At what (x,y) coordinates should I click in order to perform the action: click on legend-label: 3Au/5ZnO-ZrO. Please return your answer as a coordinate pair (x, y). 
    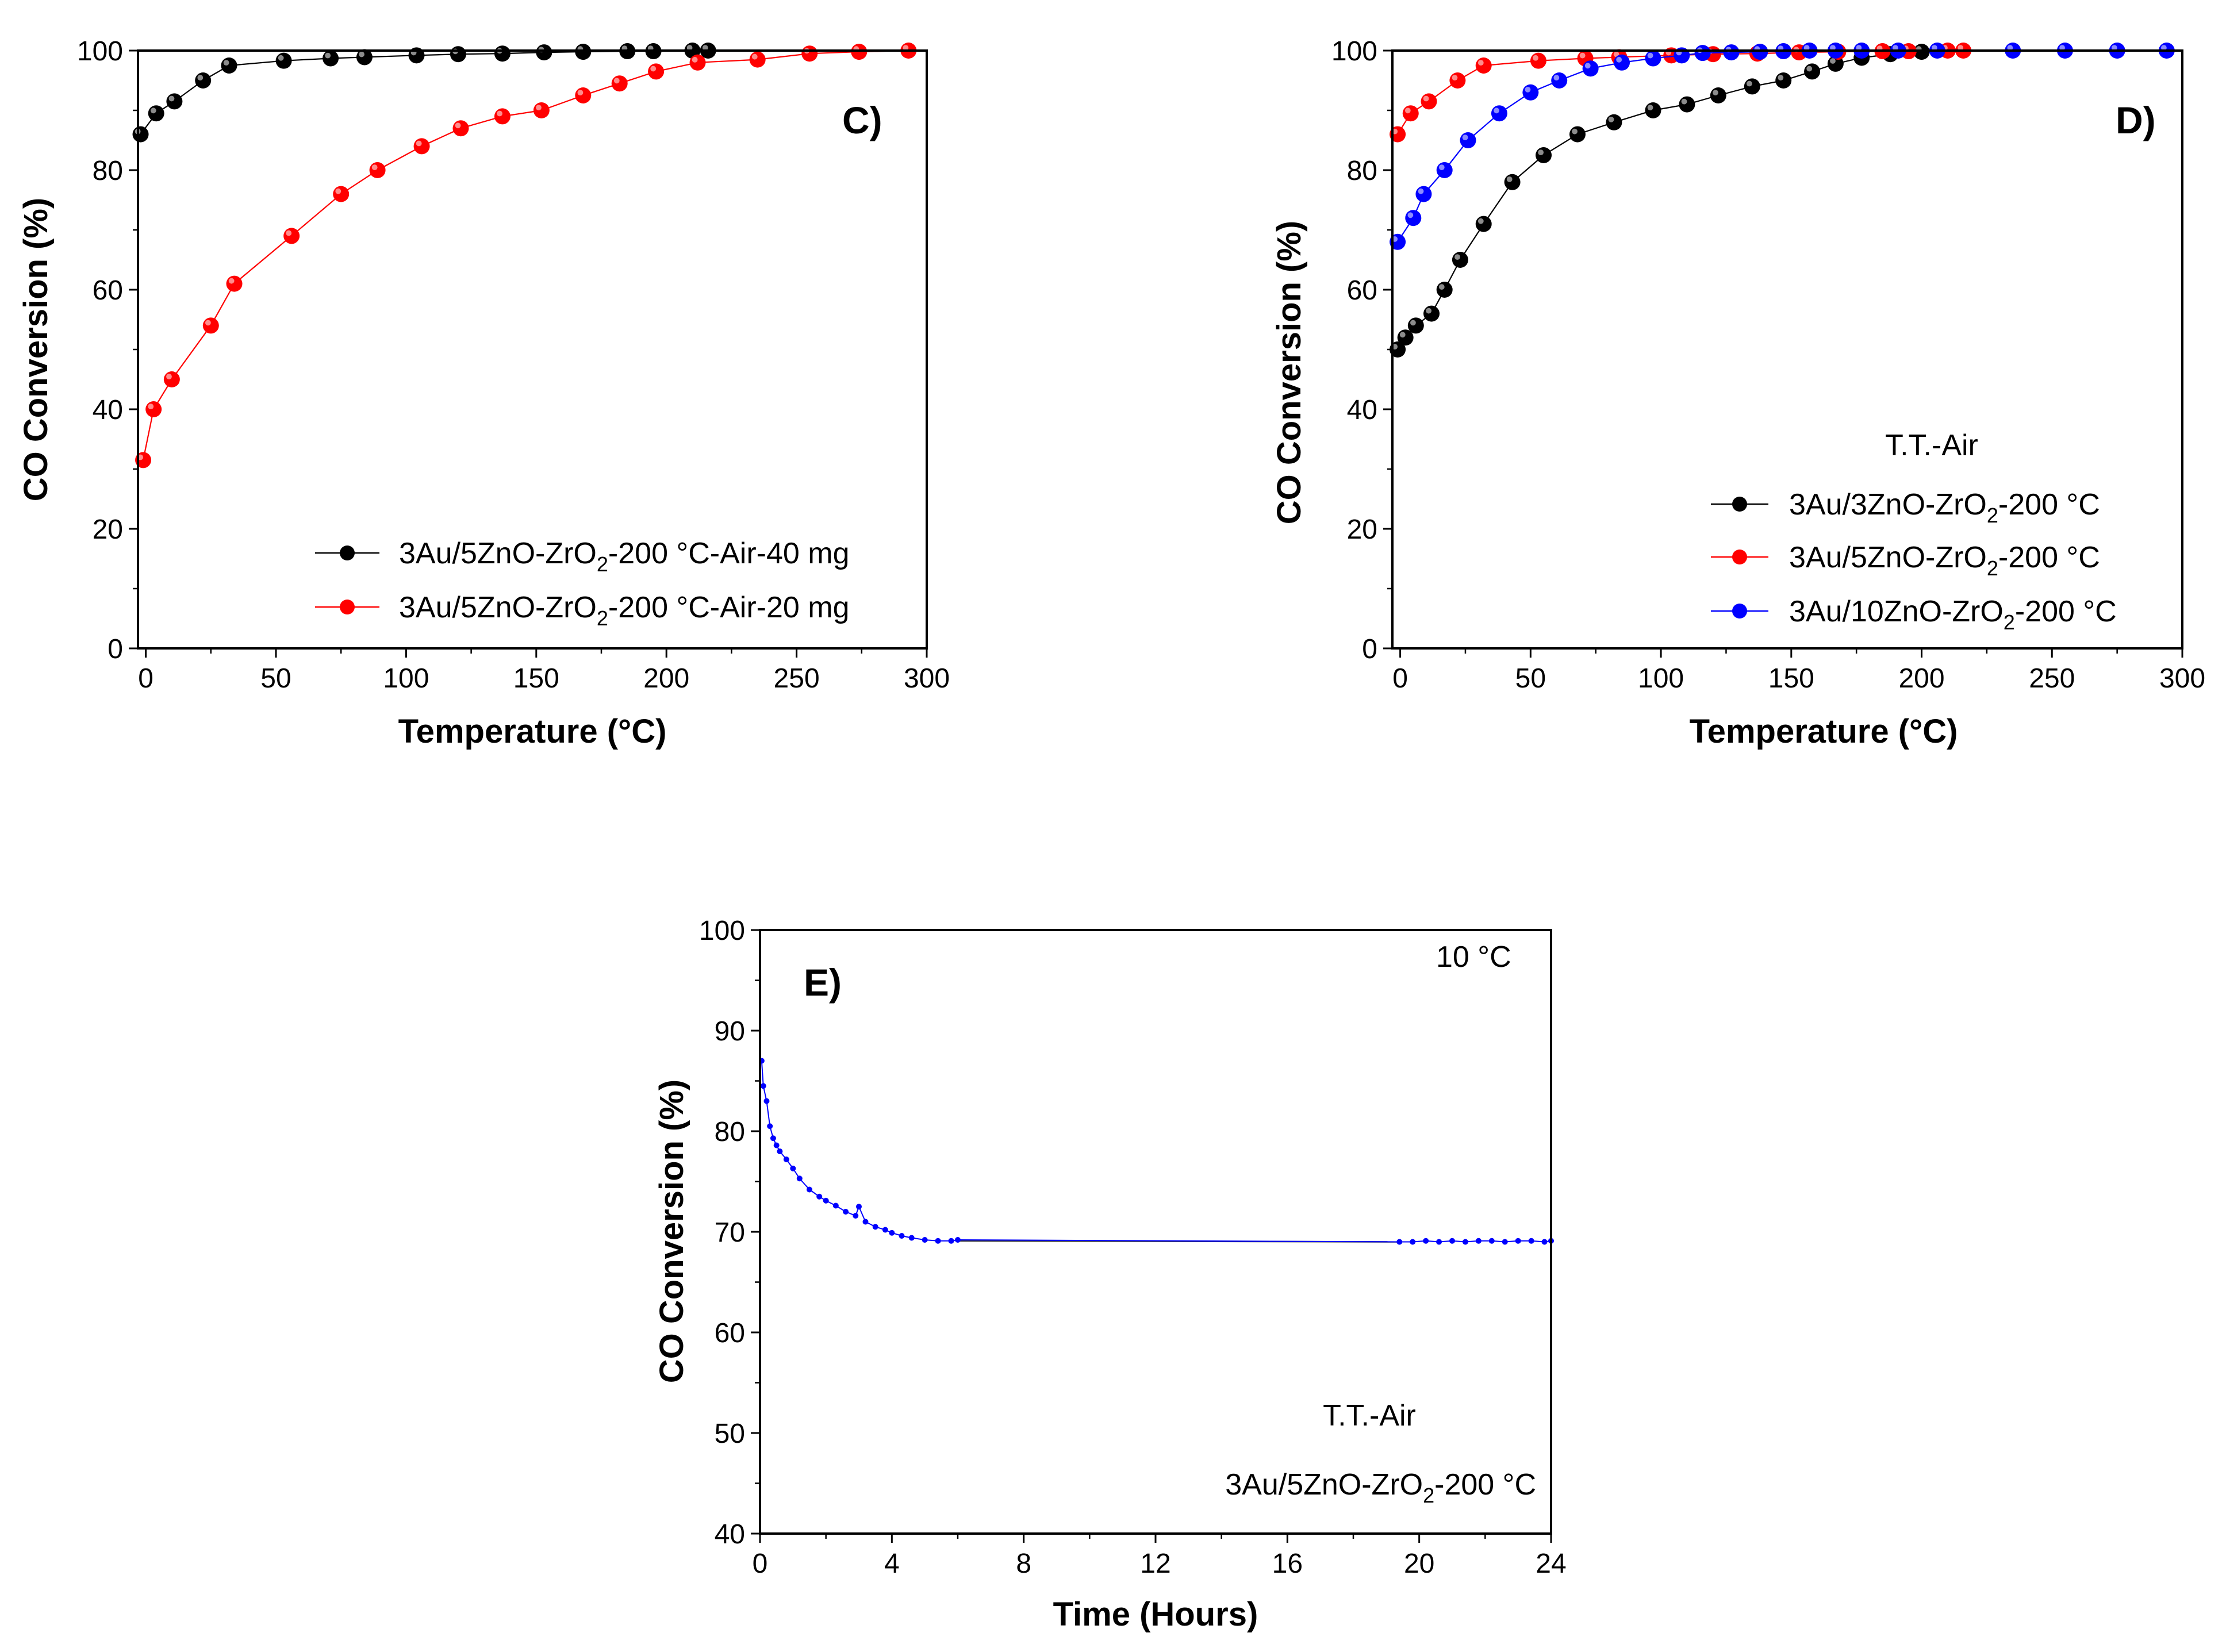
    Looking at the image, I should click on (498, 608).